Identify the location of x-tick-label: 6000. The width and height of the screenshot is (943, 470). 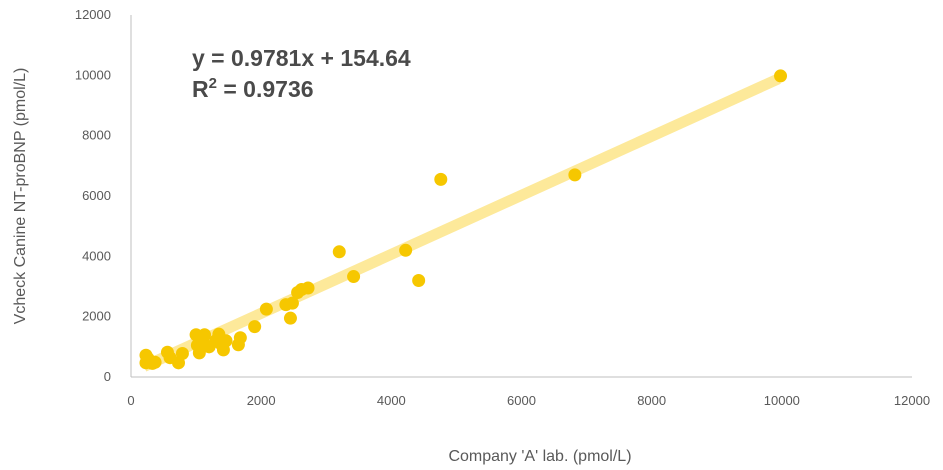
(521, 400).